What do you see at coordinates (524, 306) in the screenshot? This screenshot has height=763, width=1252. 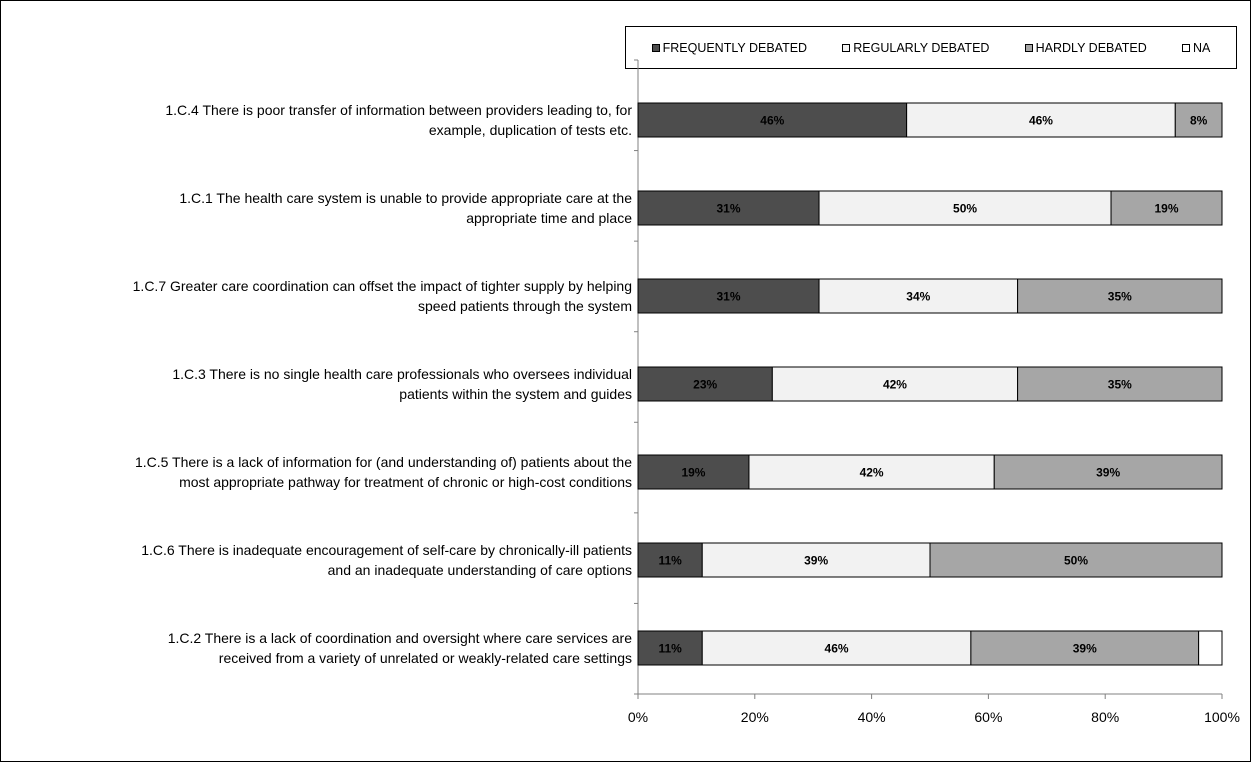 I see `category-label-line: speed patients through the system` at bounding box center [524, 306].